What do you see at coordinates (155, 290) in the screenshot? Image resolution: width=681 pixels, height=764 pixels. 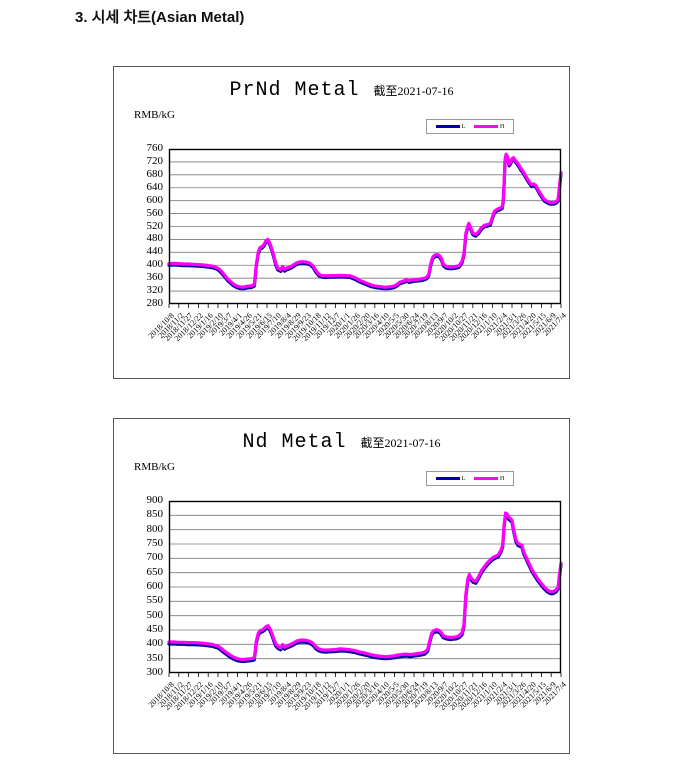 I see `y-axis-label: 320` at bounding box center [155, 290].